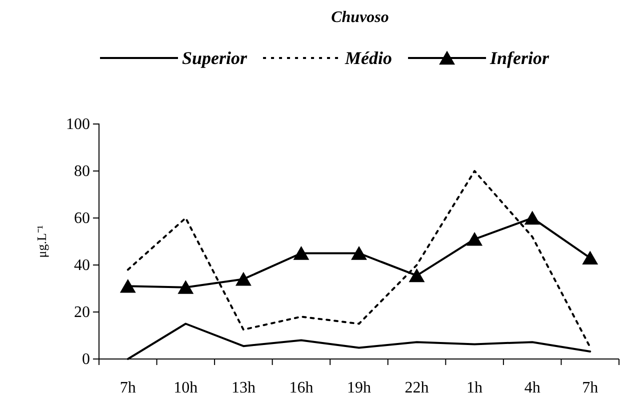 The width and height of the screenshot is (623, 401). Describe the element at coordinates (301, 387) in the screenshot. I see `x-tick-label: 16h` at that location.